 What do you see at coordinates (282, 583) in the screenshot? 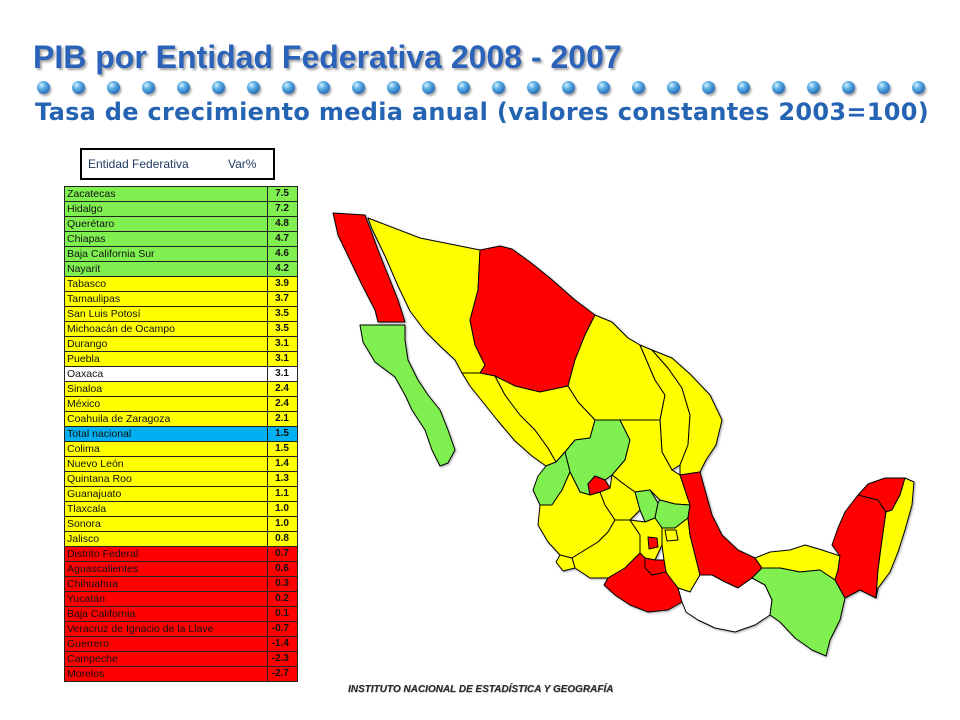
I see `var-value-cell: 0.3` at bounding box center [282, 583].